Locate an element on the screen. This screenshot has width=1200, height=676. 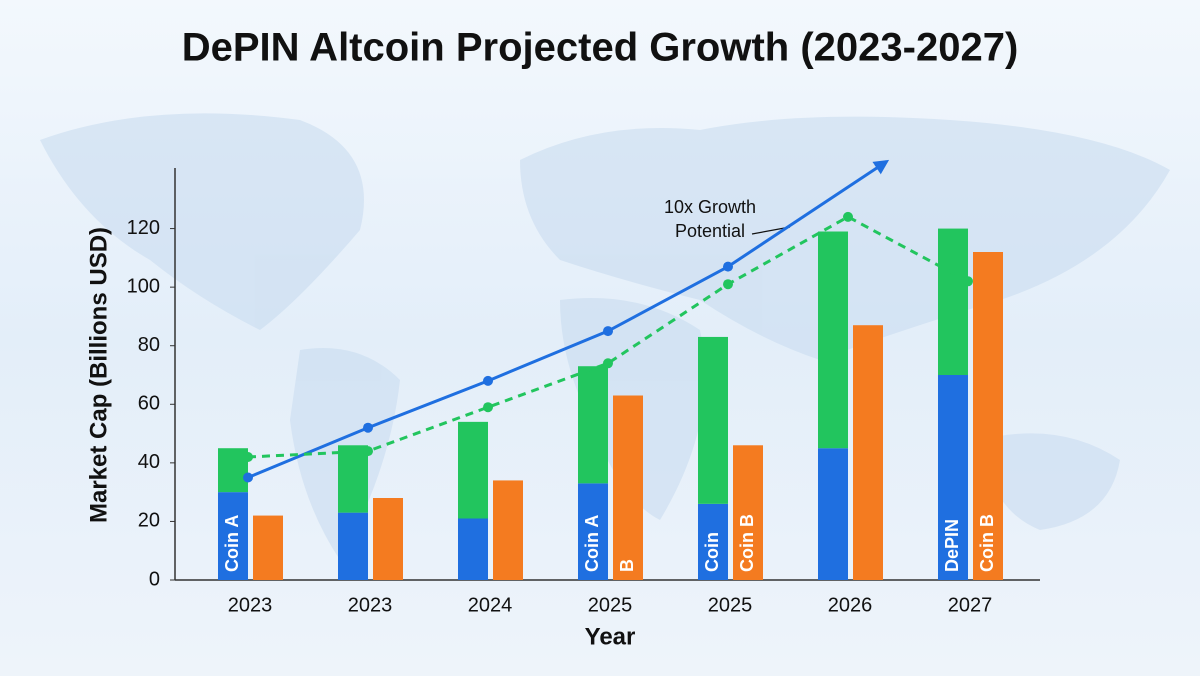
y-axis-label: Market Cap (Billions USD) is located at coordinates (98, 375).